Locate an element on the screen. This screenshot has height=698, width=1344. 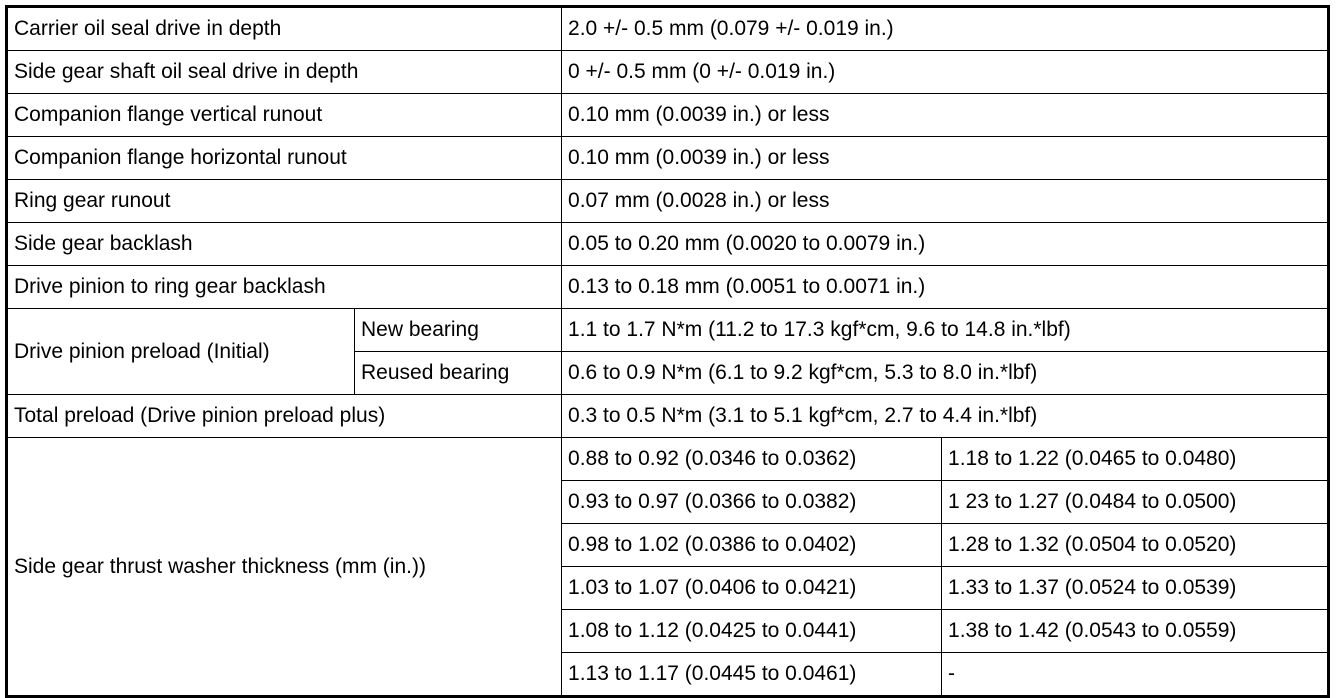
table-cell: 1.08 to 1.12 (0.0425 to 0.0441) is located at coordinates (752, 631).